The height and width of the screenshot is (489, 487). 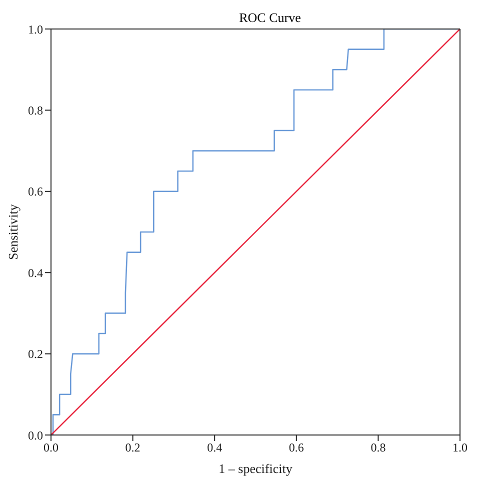 What do you see at coordinates (296, 447) in the screenshot?
I see `x-tick-label: 0.6` at bounding box center [296, 447].